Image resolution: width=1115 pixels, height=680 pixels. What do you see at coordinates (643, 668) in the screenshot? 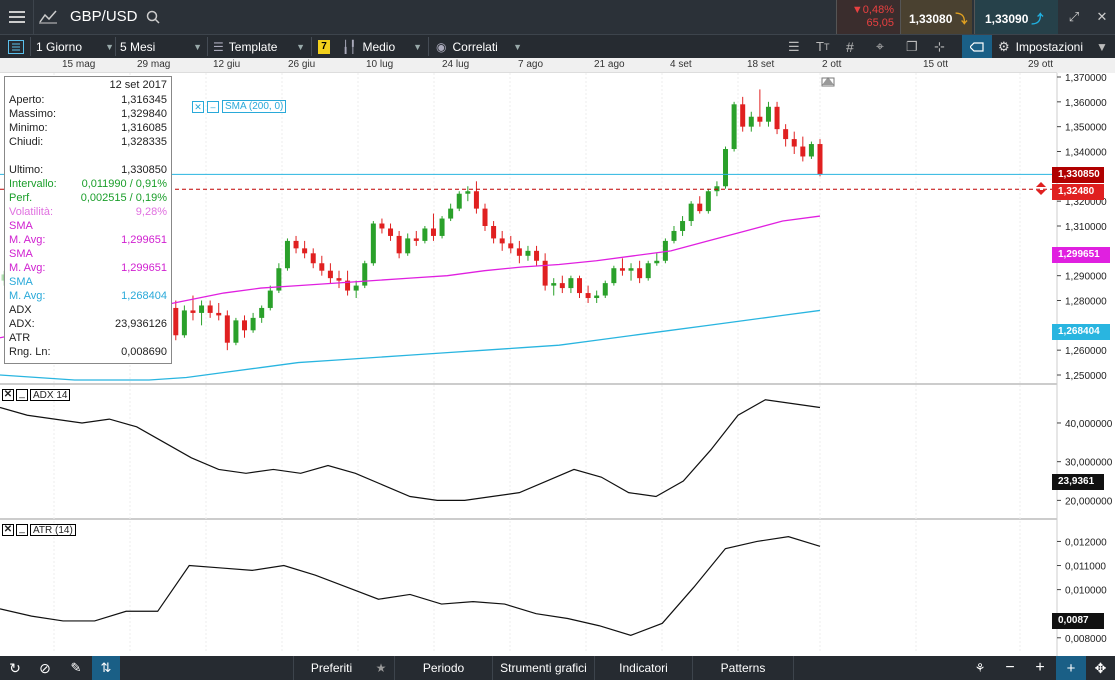
I see `indicatori-tab: Indicatori` at bounding box center [643, 668].